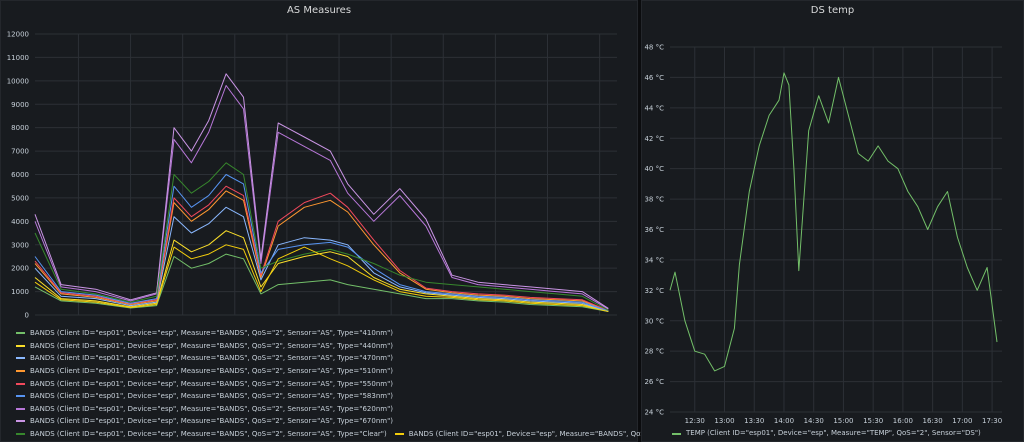 This screenshot has width=1024, height=442. Describe the element at coordinates (18, 81) in the screenshot. I see `y-tick-label: 10000` at that location.